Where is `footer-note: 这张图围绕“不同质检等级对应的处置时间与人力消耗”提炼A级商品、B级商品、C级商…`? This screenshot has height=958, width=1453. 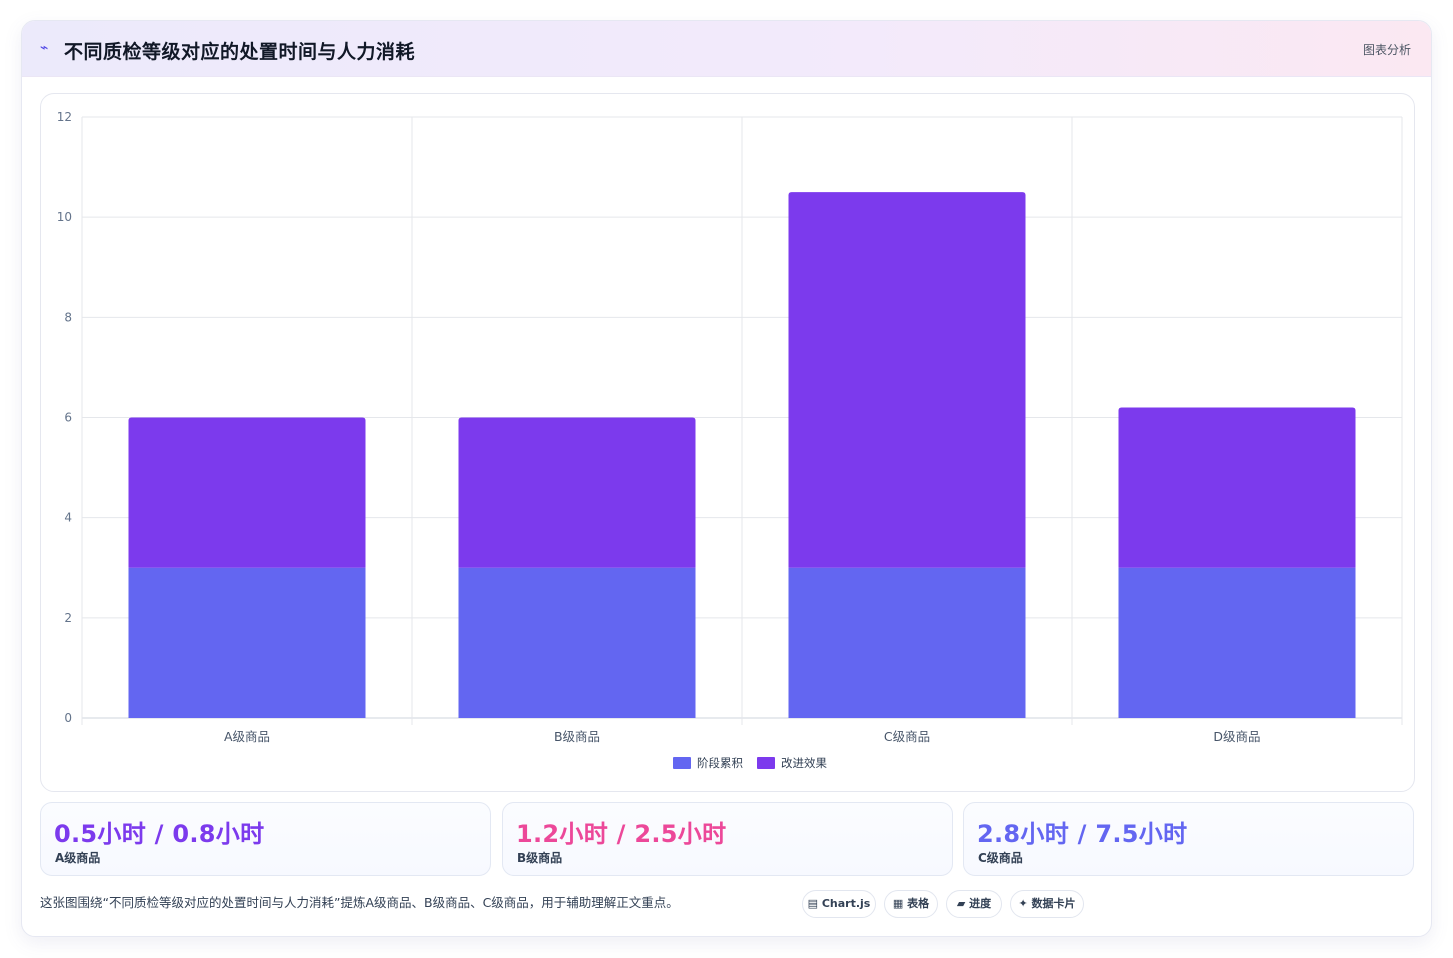 footer-note: 这张图围绕“不同质检等级对应的处置时间与人力消耗”提炼A级商品、B级商品、C级商… is located at coordinates (359, 902).